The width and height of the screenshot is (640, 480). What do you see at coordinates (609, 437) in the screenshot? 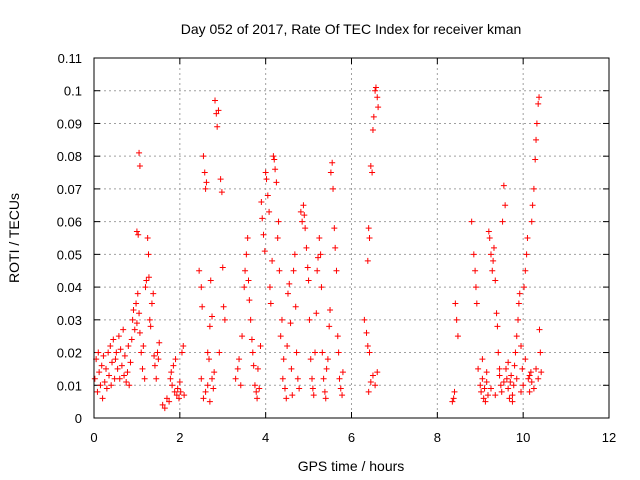
I see `x-tick-label: 12` at bounding box center [609, 437].